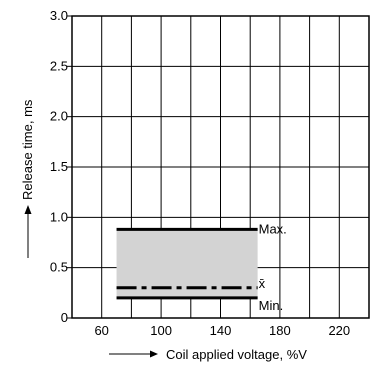 This screenshot has width=373, height=365. I want to click on series-layer, so click(187, 263).